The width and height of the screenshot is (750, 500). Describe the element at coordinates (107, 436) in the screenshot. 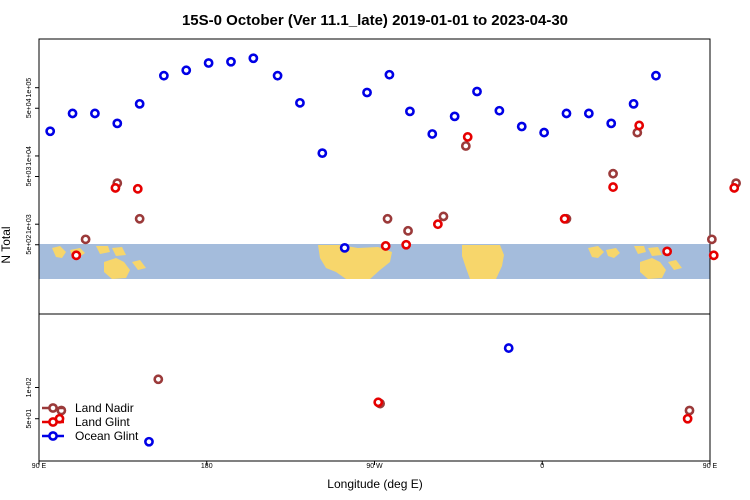

I see `legend-label: Ocean Glint` at that location.